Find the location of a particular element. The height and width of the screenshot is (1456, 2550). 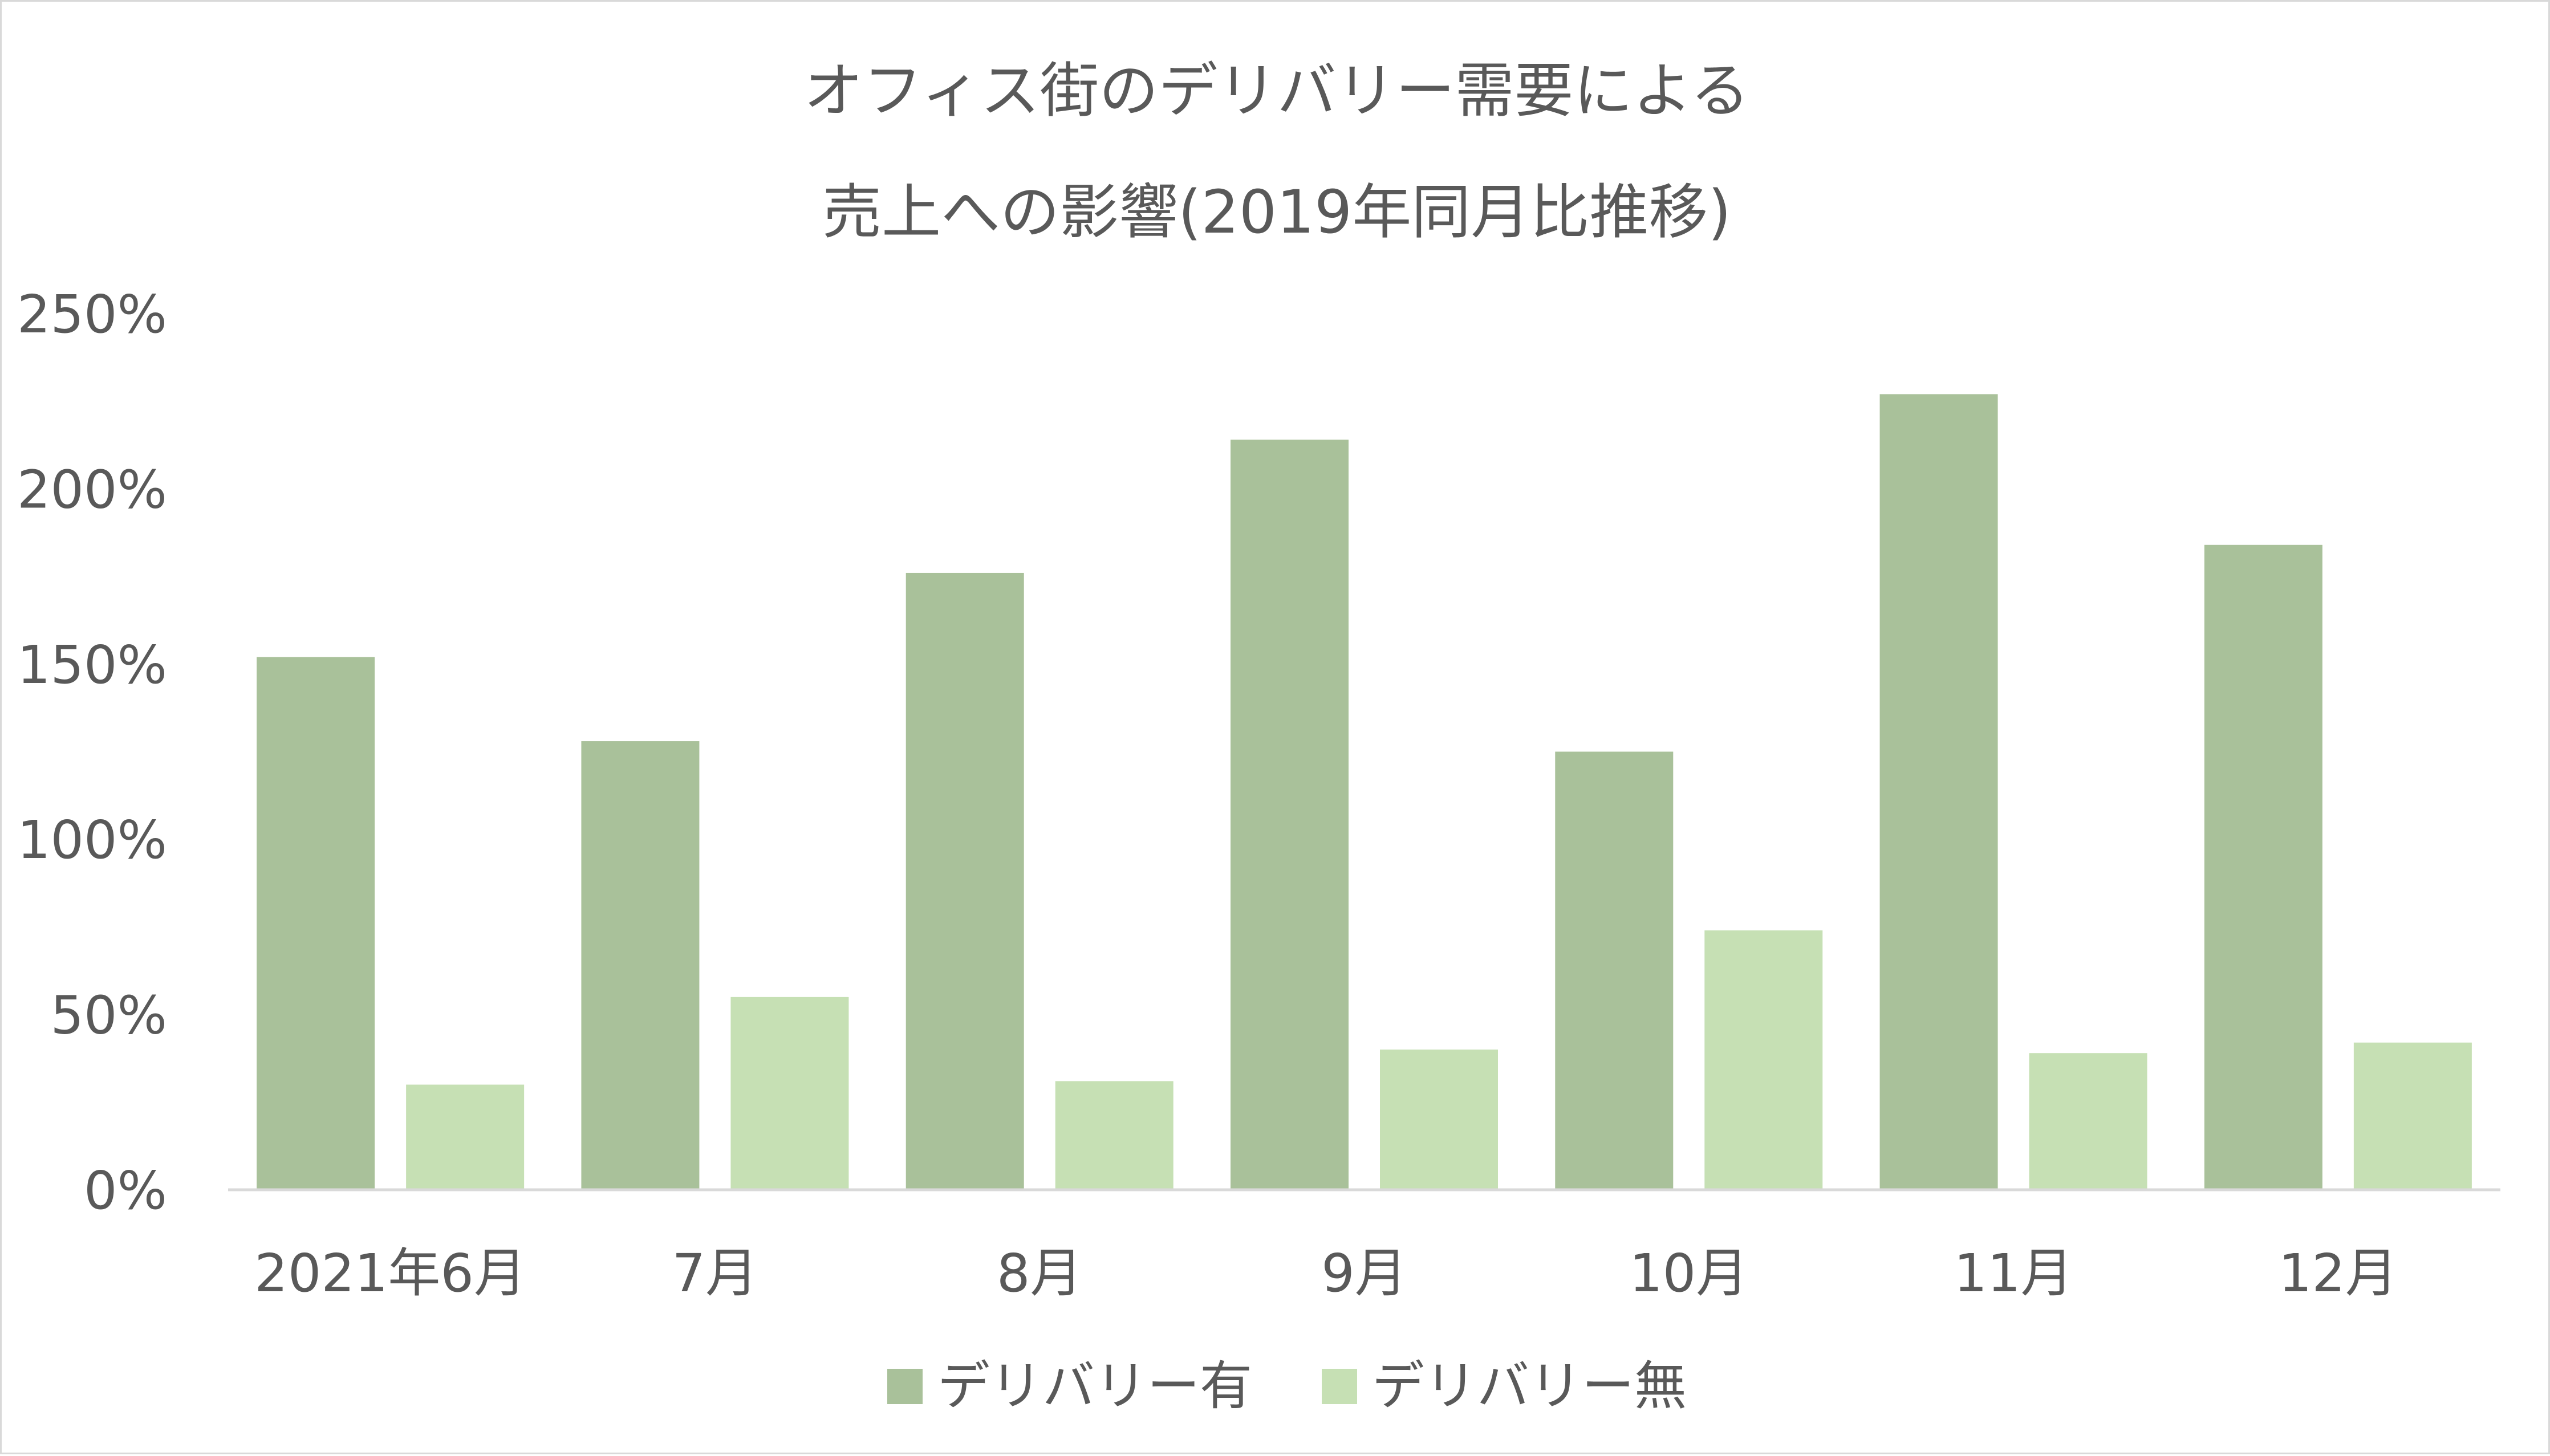

x-tick-label: 10月 is located at coordinates (1688, 1273).